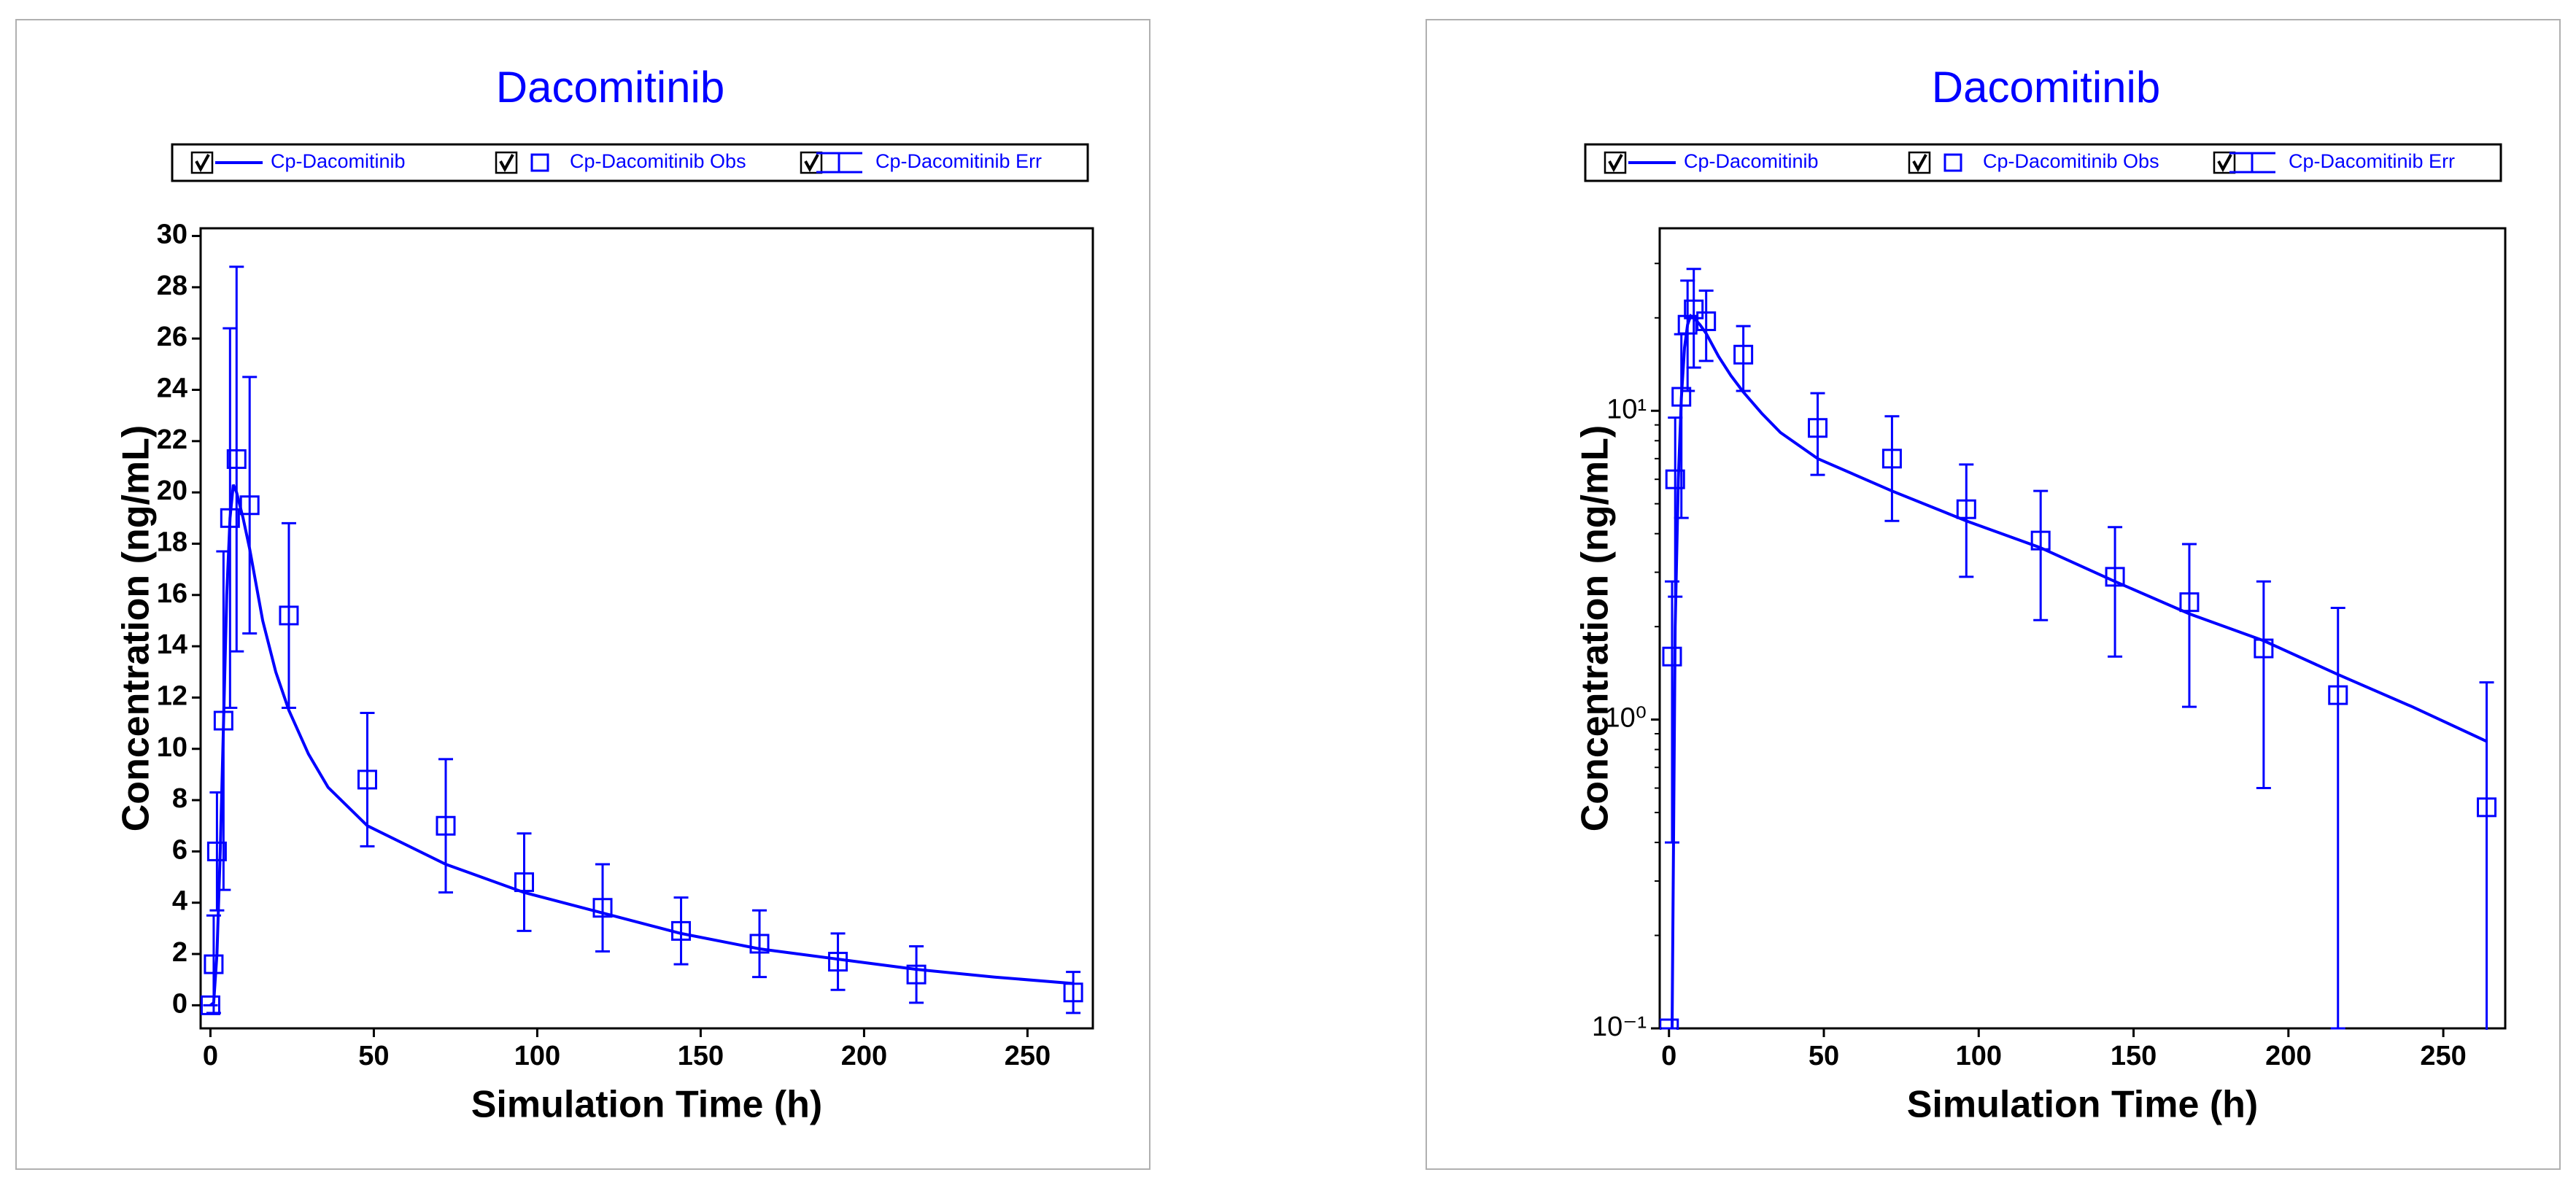 This screenshot has height=1191, width=2576. I want to click on x-tick-label: 100, so click(537, 1056).